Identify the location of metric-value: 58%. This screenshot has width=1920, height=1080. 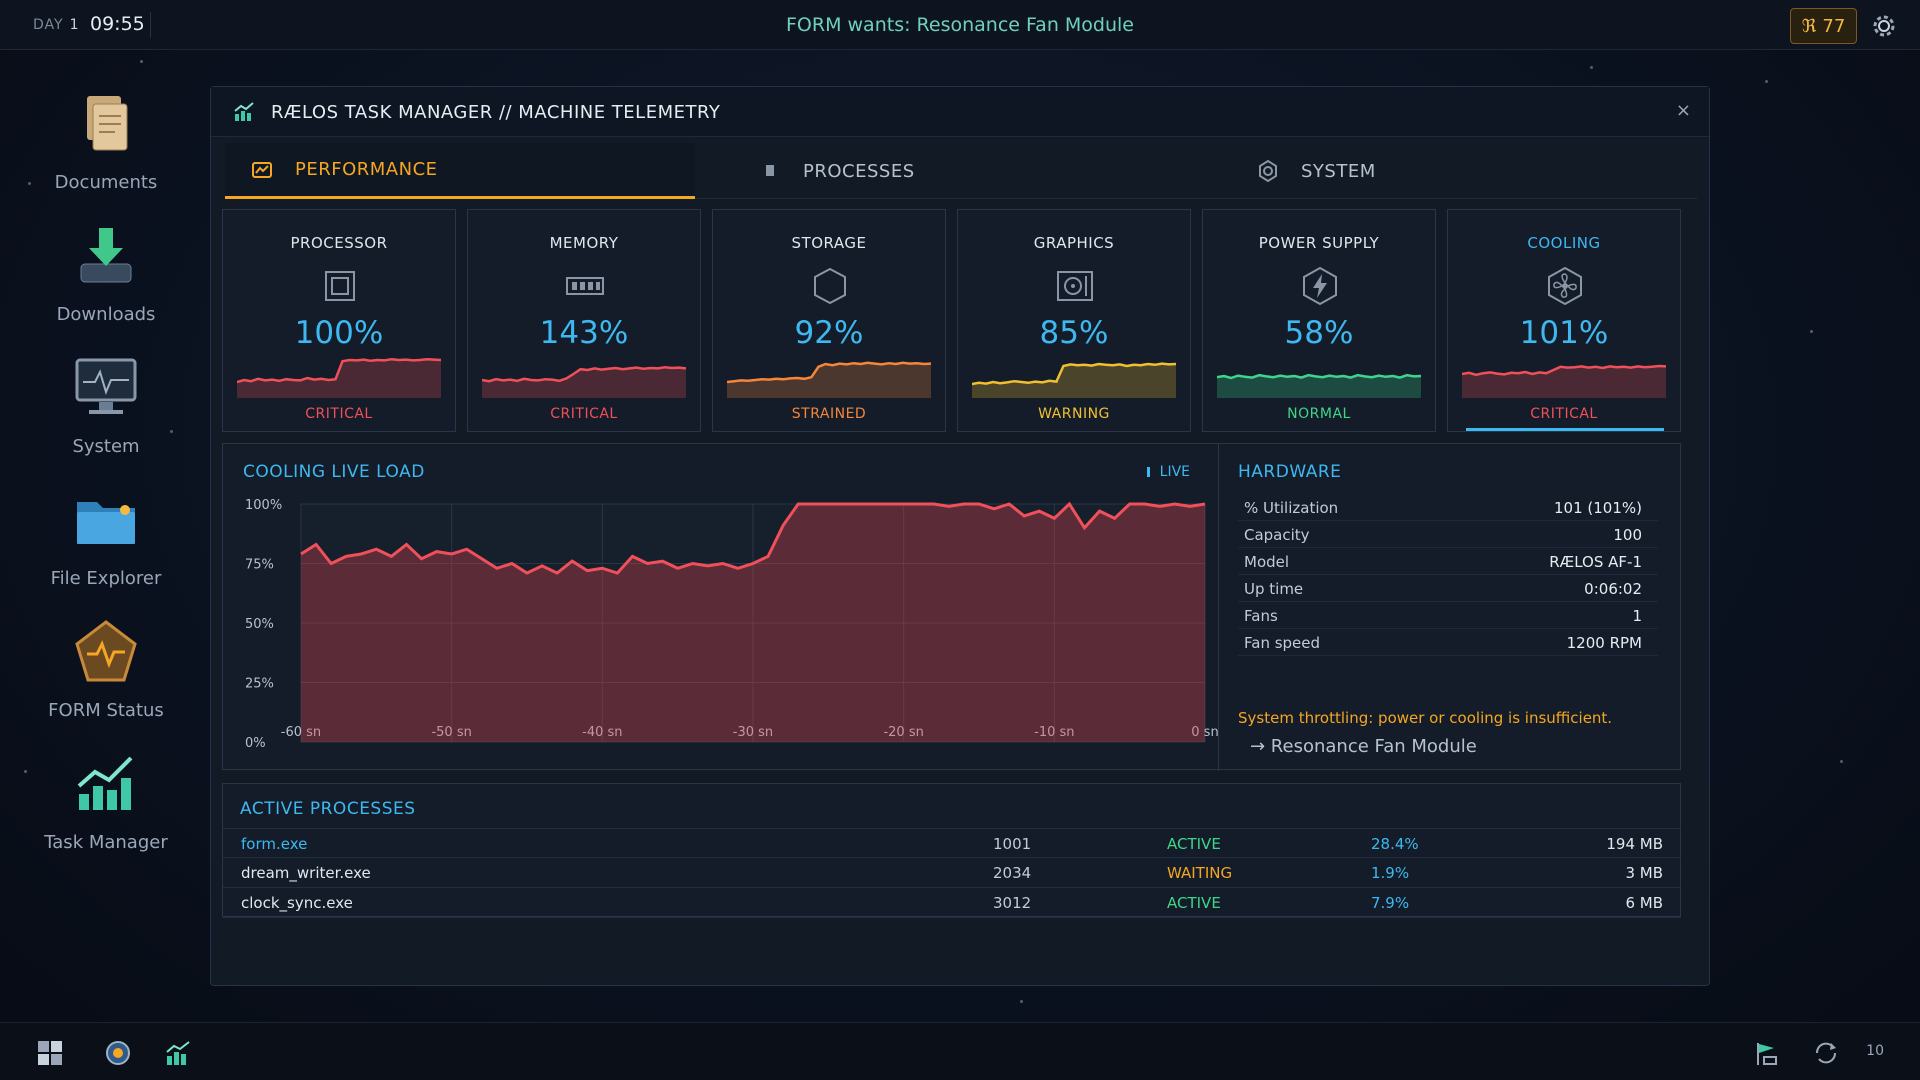
(1319, 333).